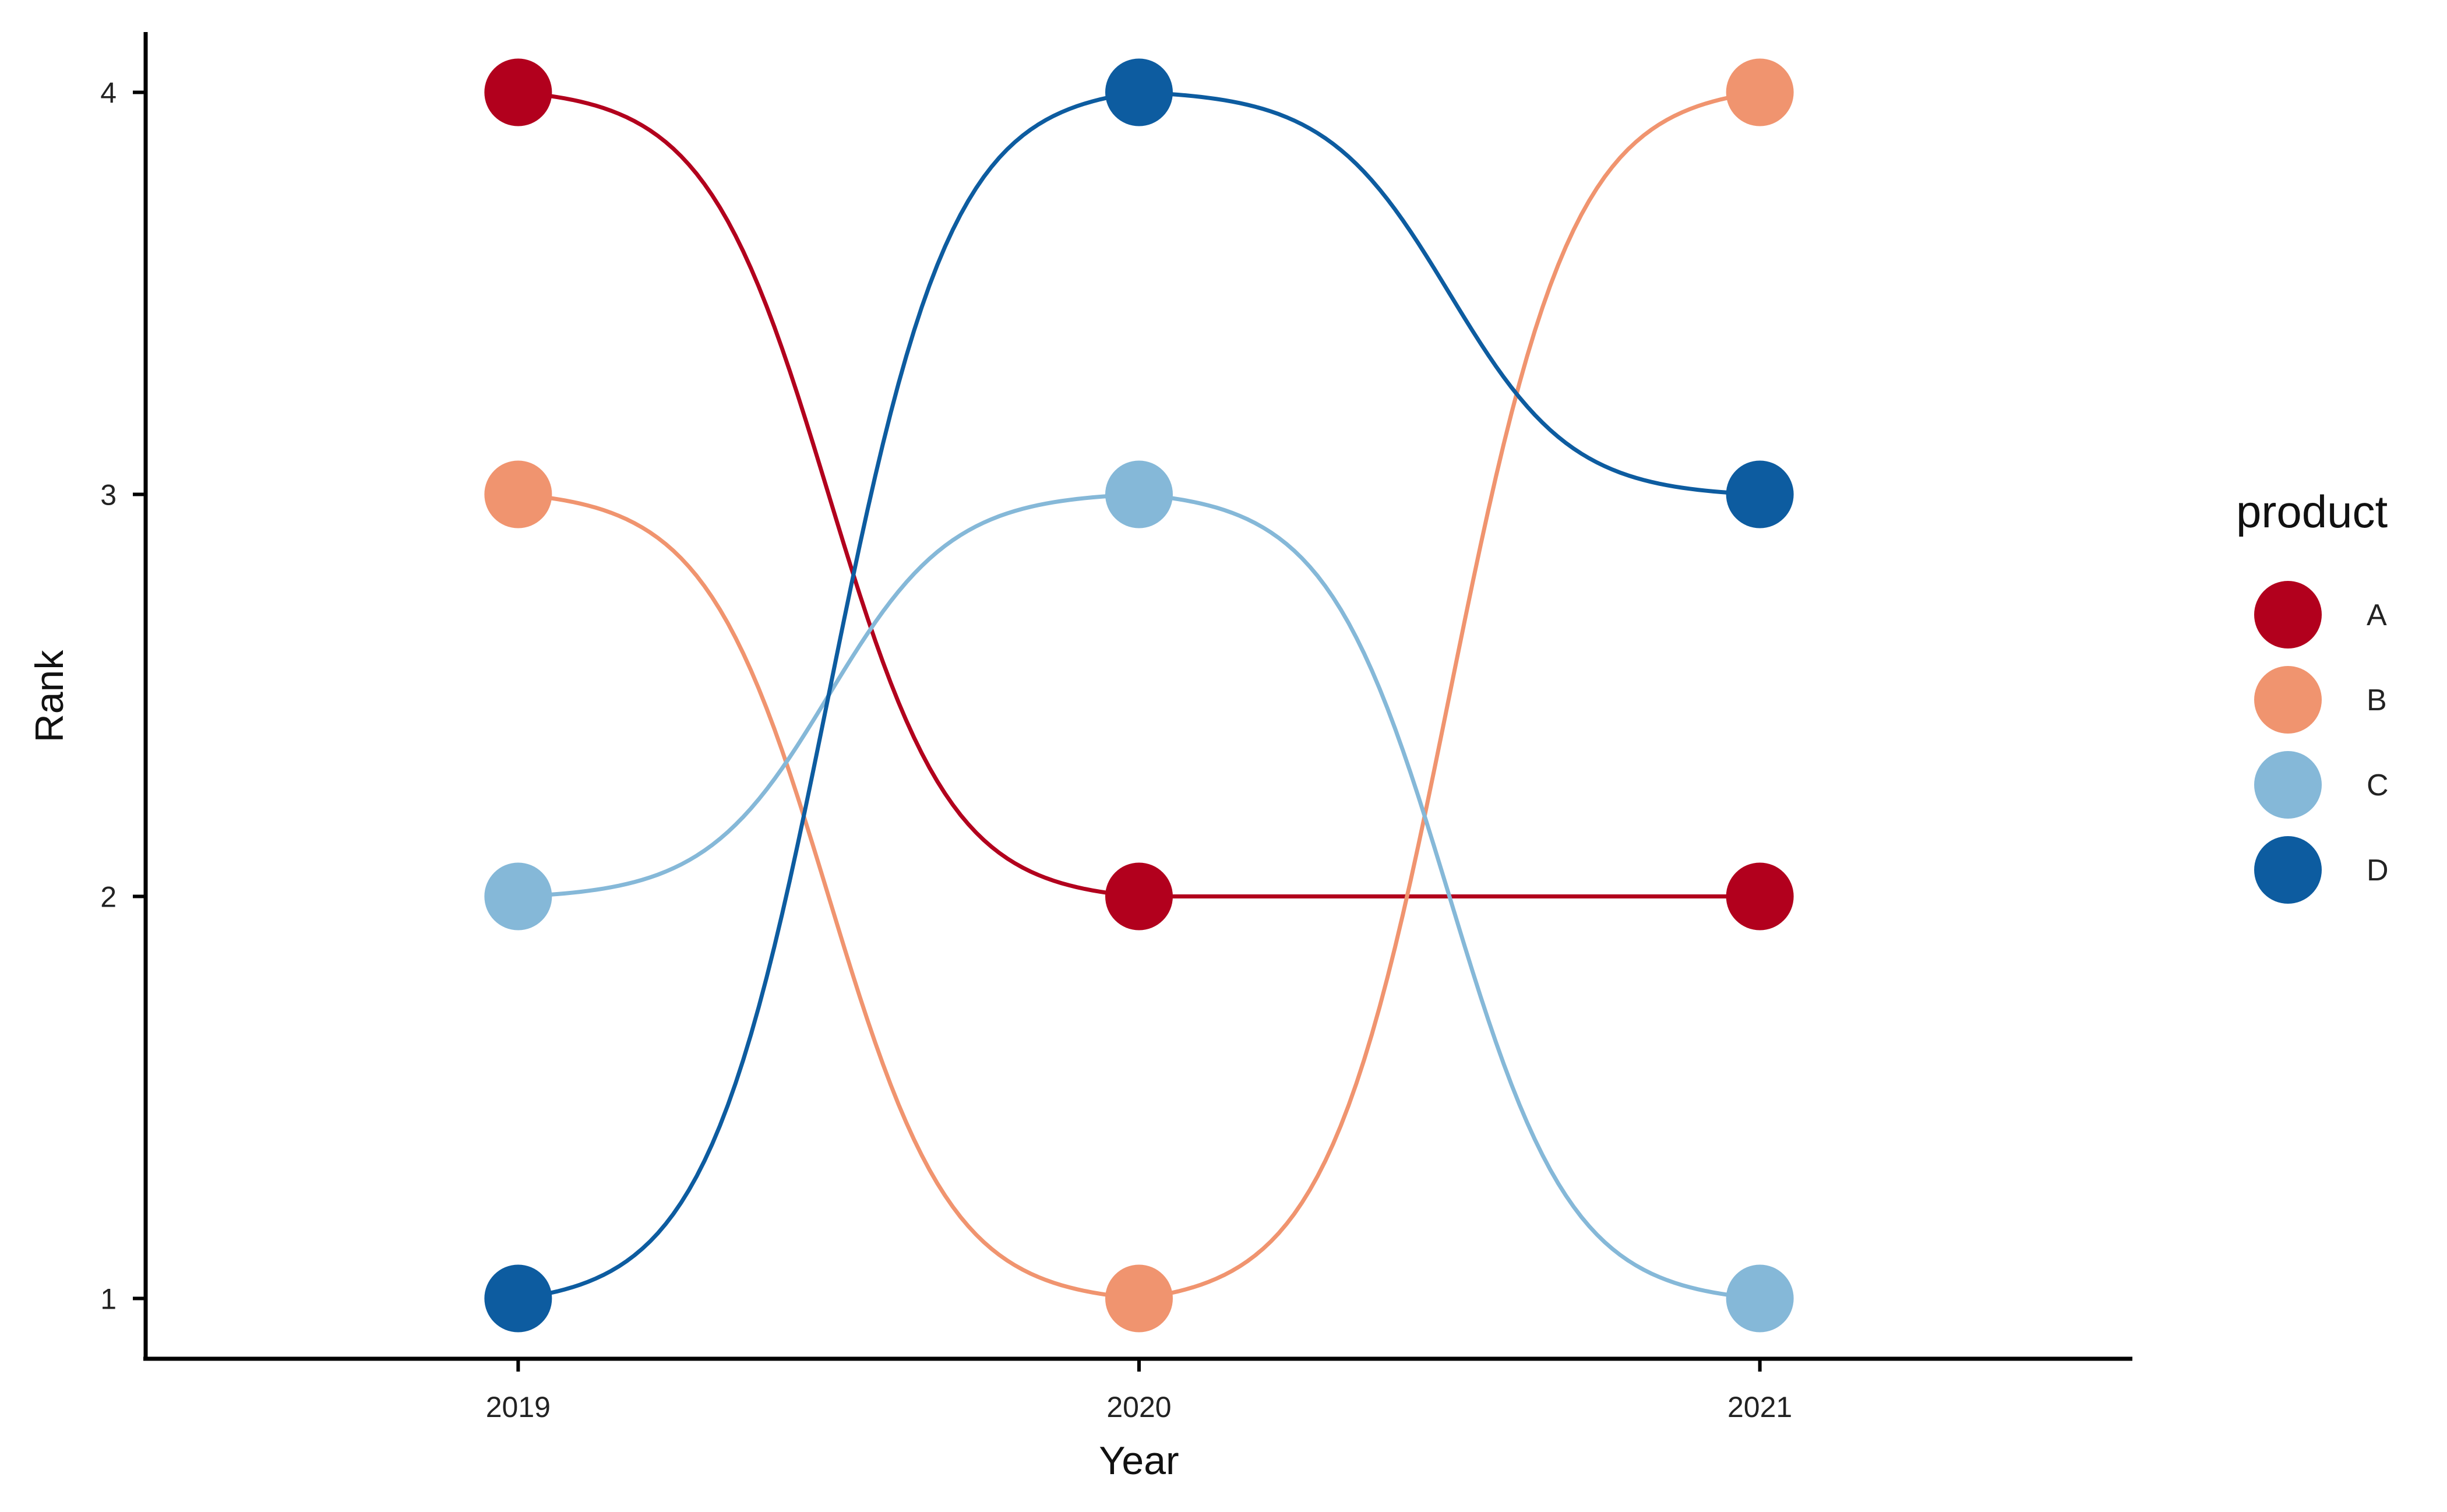  I want to click on legend-key-d, so click(2288, 870).